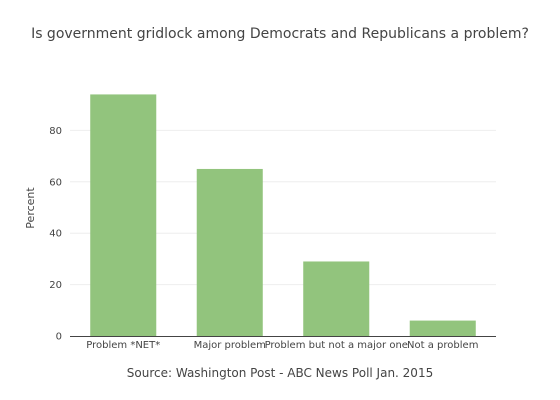  What do you see at coordinates (336, 345) in the screenshot?
I see `x-tick-label: Problem but not a major one` at bounding box center [336, 345].